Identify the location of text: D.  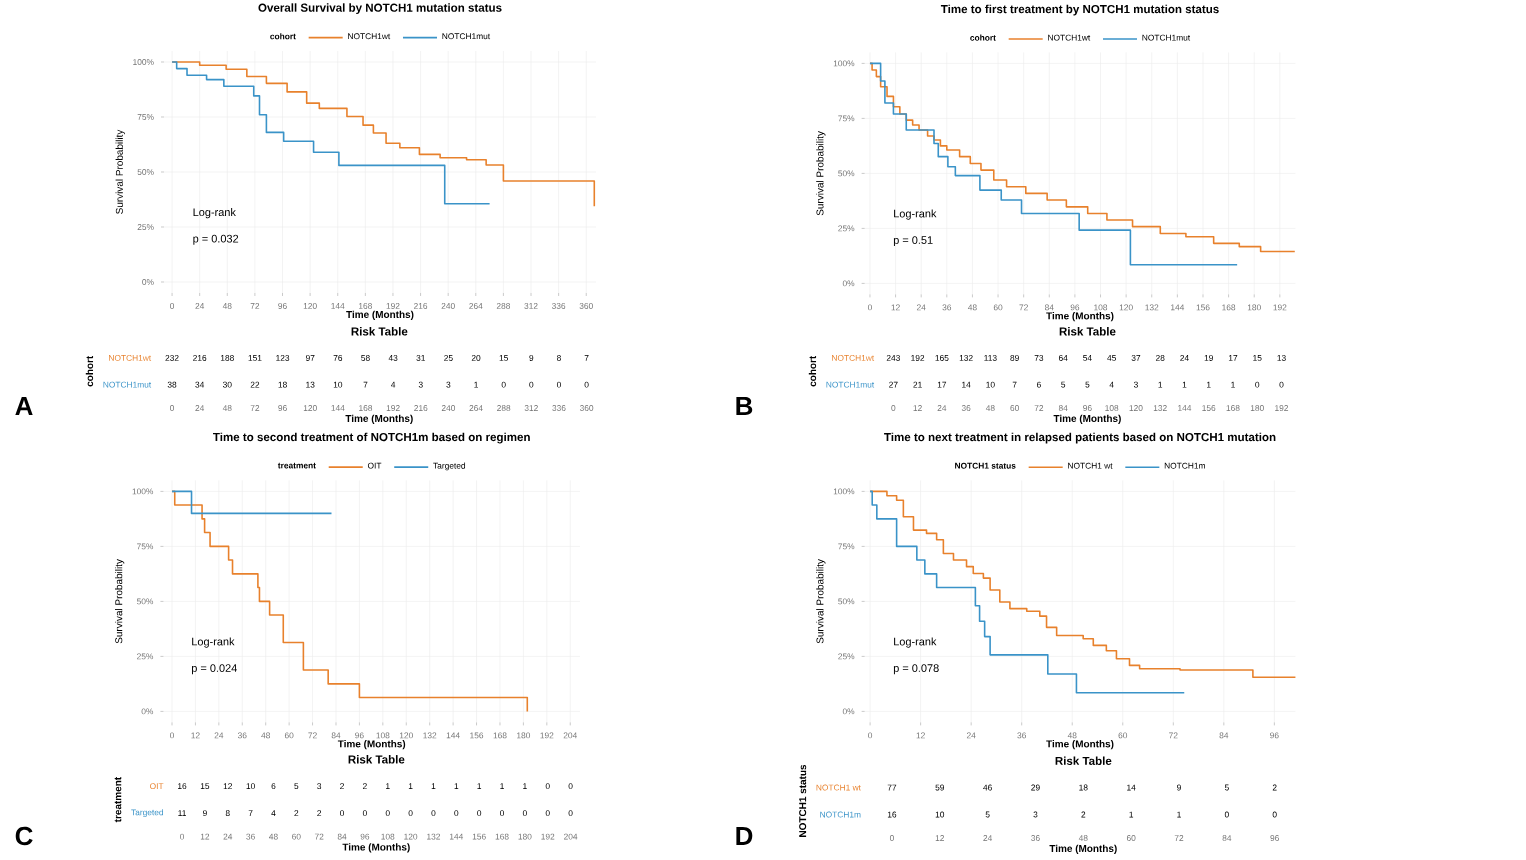
(744, 836).